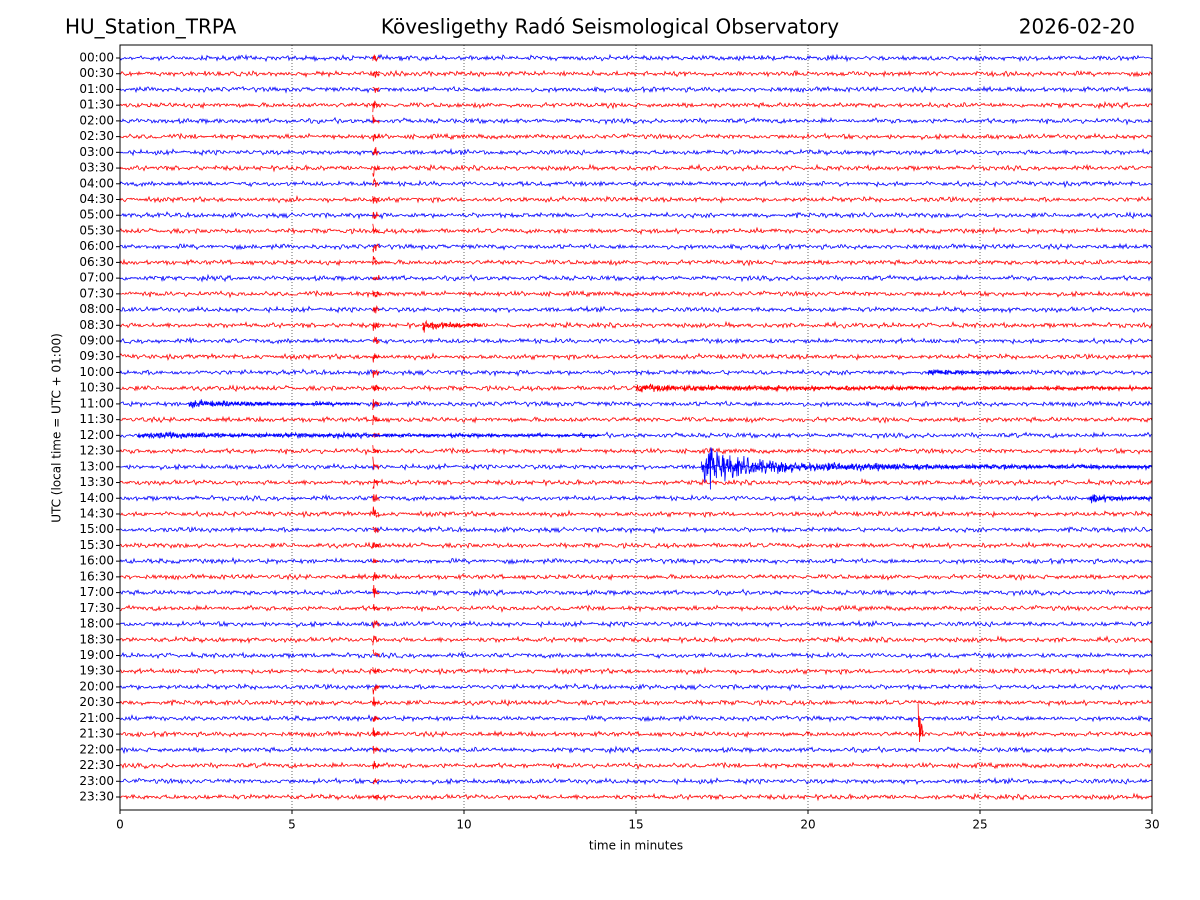 Image resolution: width=1200 pixels, height=900 pixels. What do you see at coordinates (96, 702) in the screenshot?
I see `y-tick-label: 20:30` at bounding box center [96, 702].